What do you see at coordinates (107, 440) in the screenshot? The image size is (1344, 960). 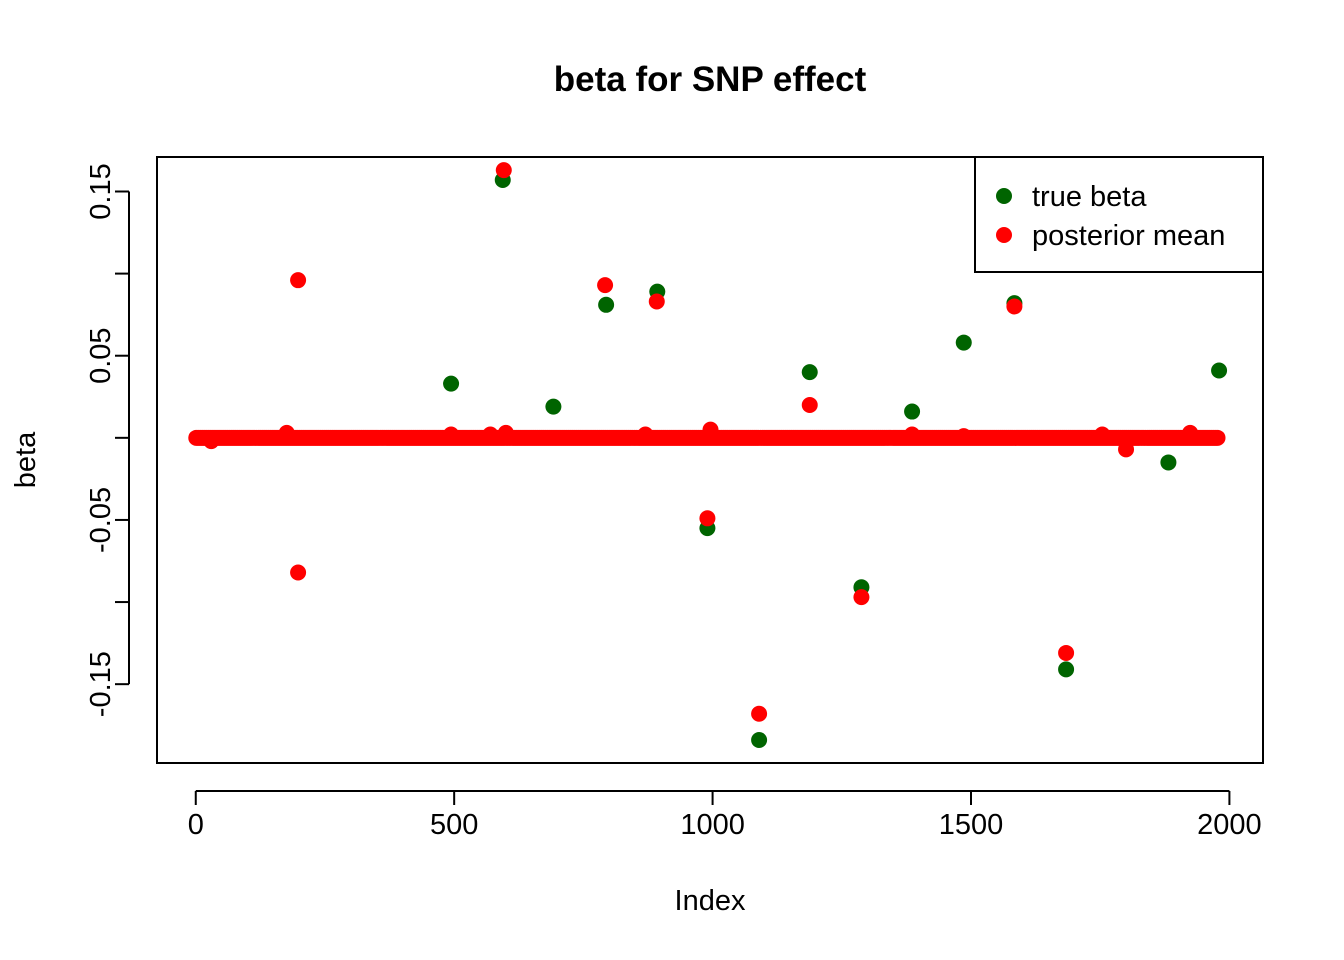 I see `y-axis: -0.15 -0.05 0.05 0.15` at bounding box center [107, 440].